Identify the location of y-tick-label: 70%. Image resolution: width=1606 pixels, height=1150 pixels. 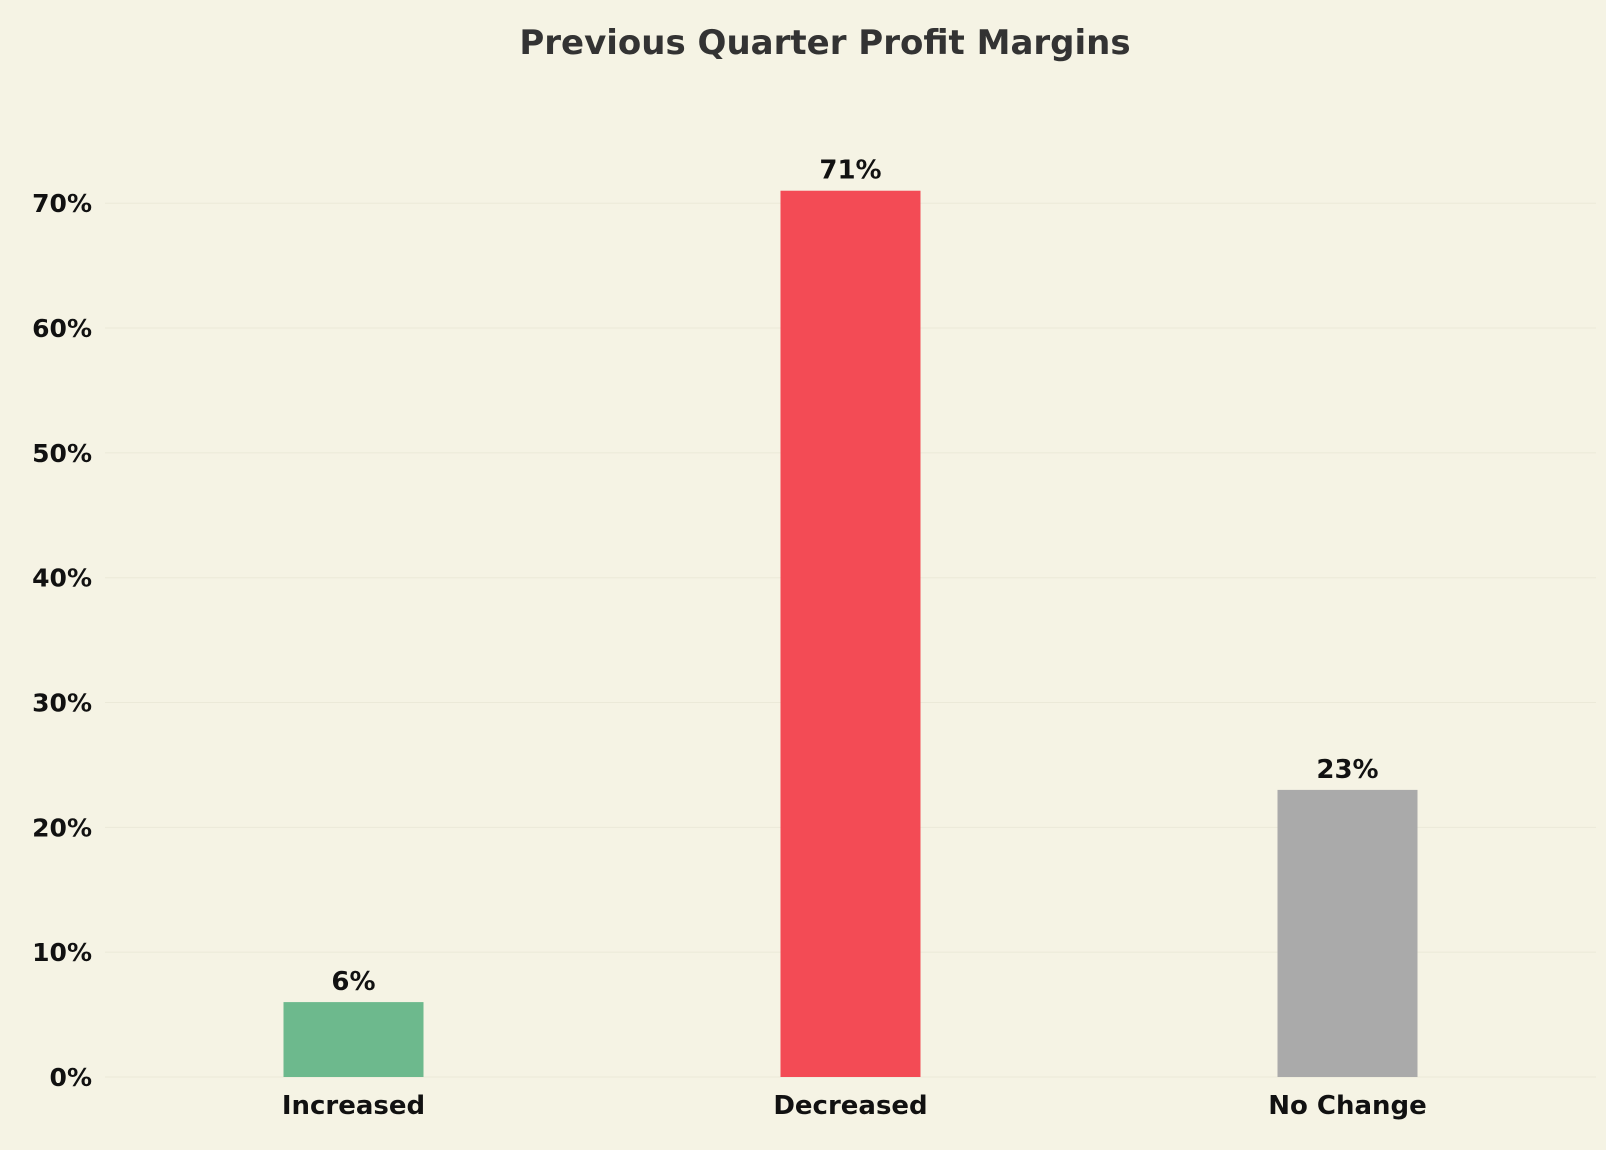
(62, 203).